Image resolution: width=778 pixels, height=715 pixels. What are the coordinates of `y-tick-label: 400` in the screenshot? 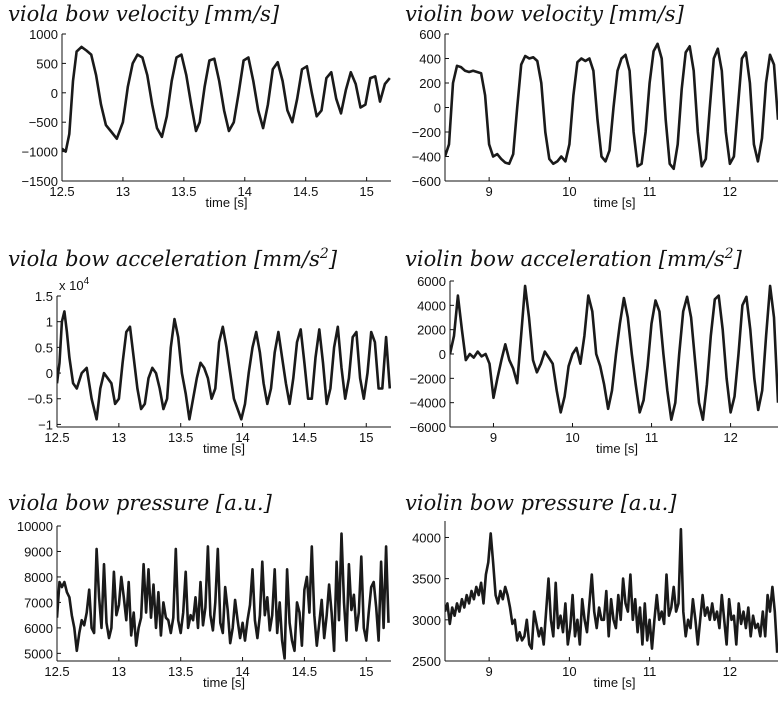 It's located at (430, 59).